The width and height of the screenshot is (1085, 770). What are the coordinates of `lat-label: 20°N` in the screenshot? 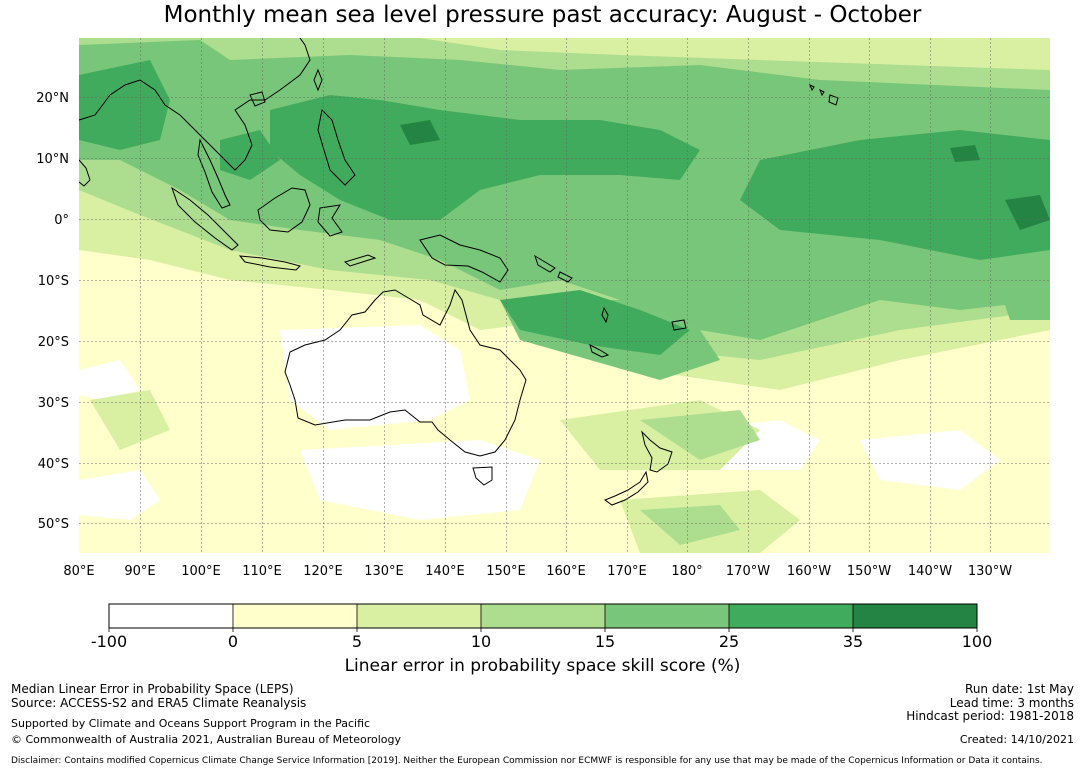 It's located at (52, 98).